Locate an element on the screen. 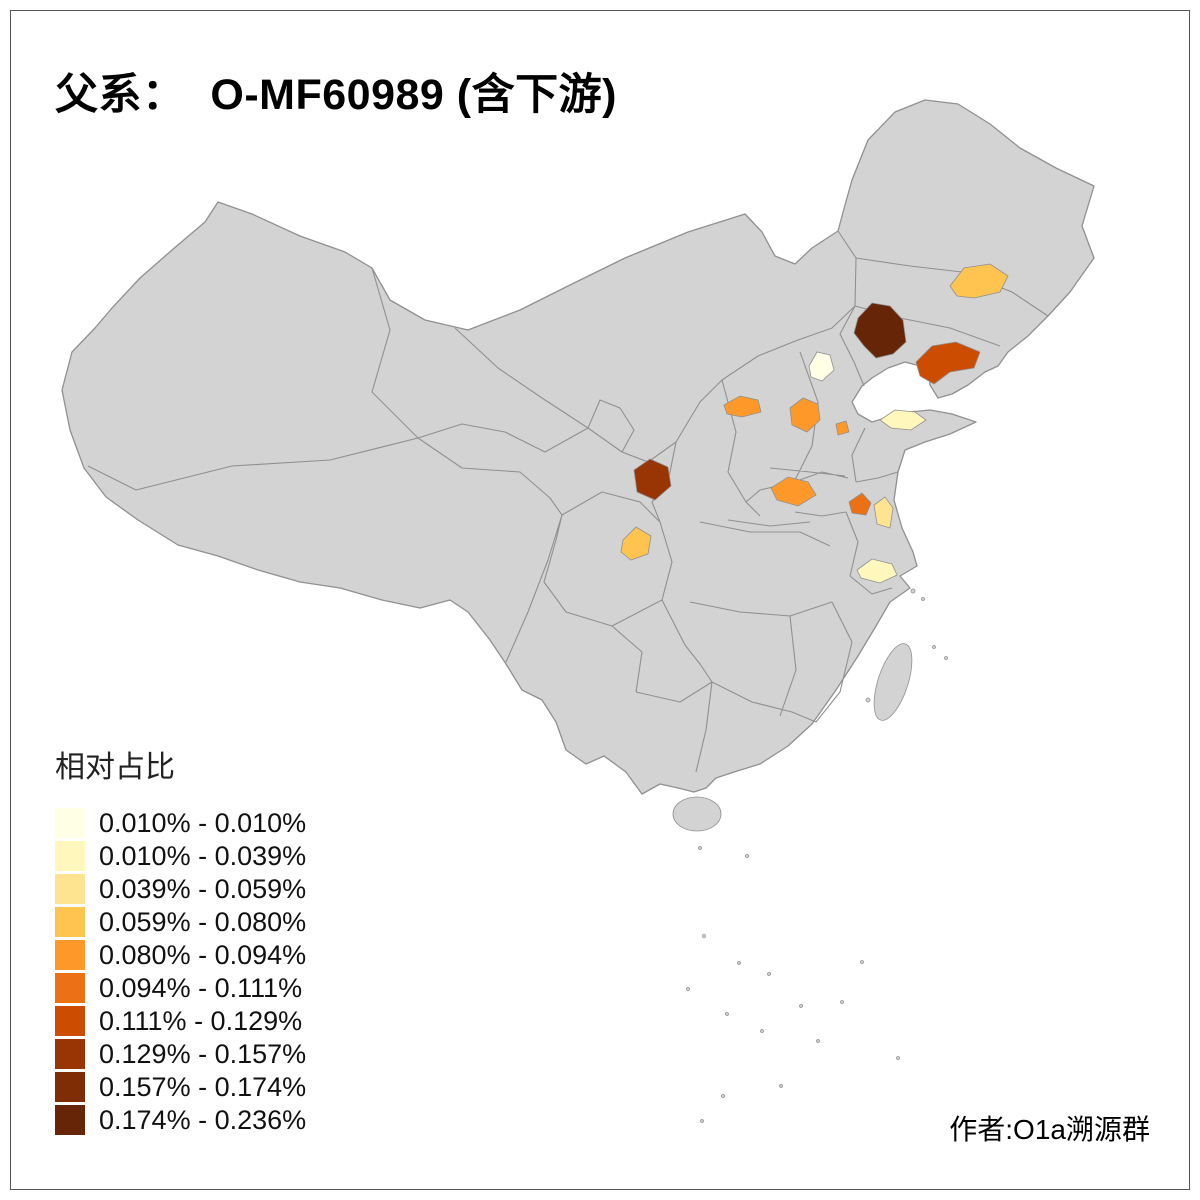 The width and height of the screenshot is (1200, 1200). legend-label: 0.157% - 0.174% is located at coordinates (203, 1086).